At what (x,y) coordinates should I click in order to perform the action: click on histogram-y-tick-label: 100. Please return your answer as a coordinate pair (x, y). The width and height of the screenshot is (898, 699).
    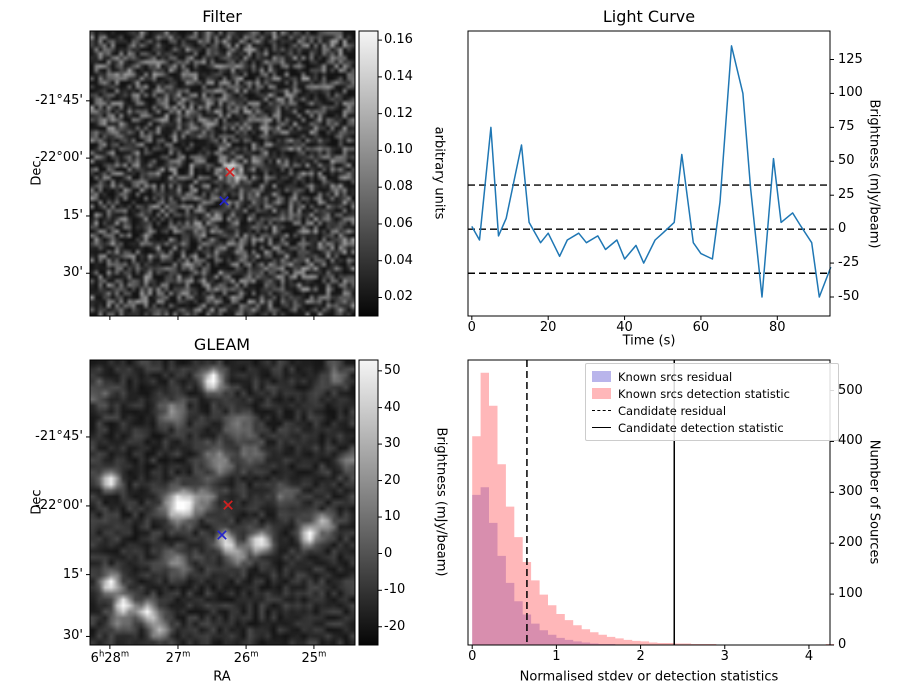
    Looking at the image, I should click on (850, 593).